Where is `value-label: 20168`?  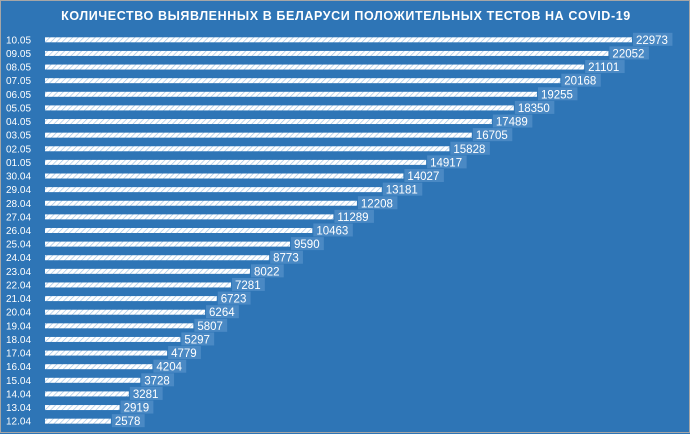 value-label: 20168 is located at coordinates (580, 82).